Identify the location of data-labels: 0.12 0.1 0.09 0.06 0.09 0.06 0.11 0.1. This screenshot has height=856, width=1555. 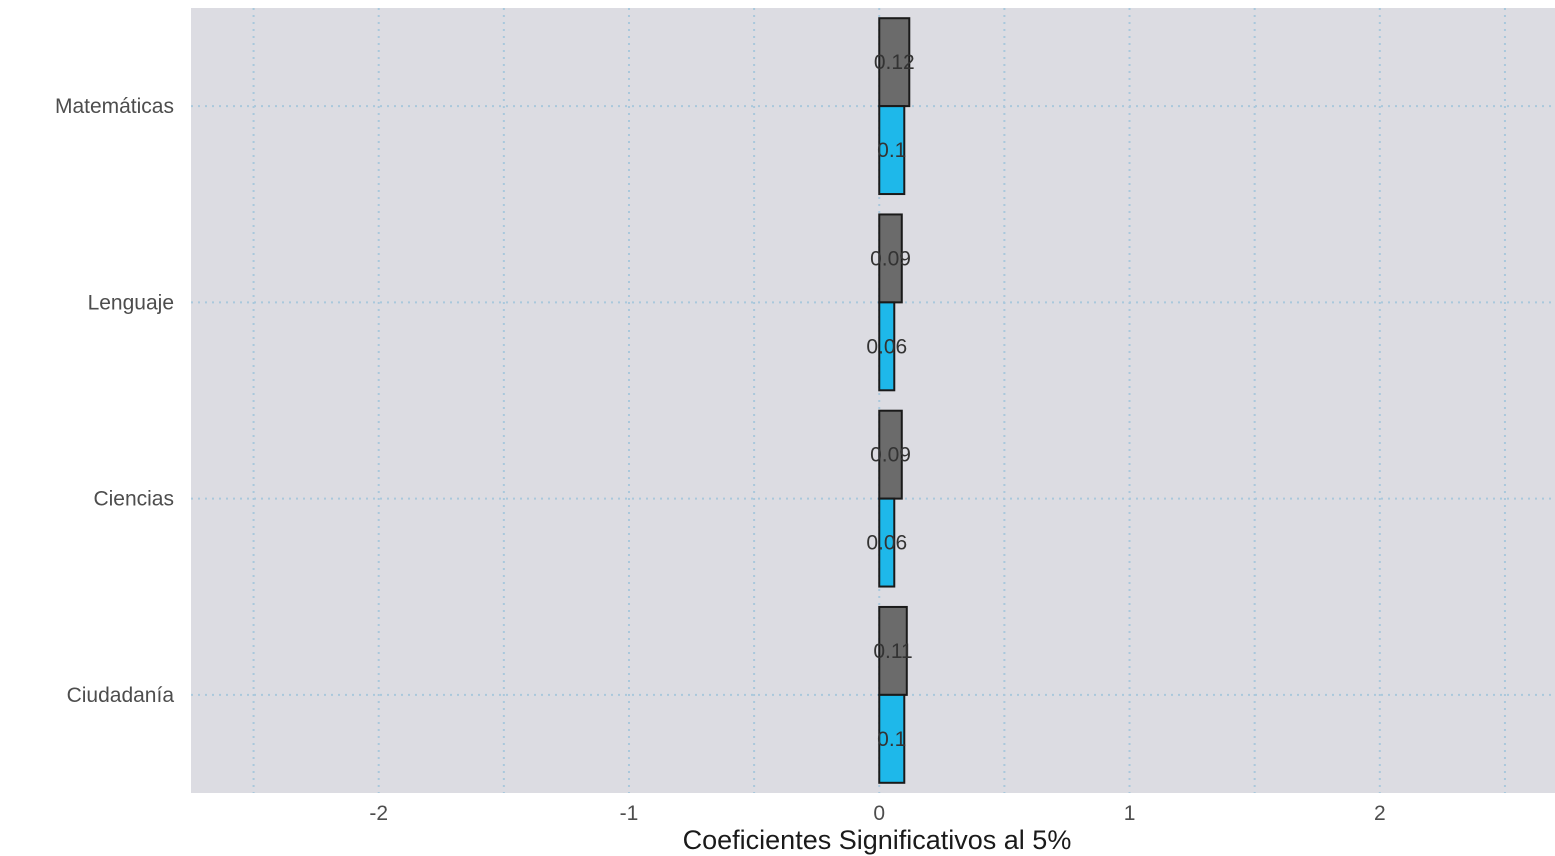
(890, 401).